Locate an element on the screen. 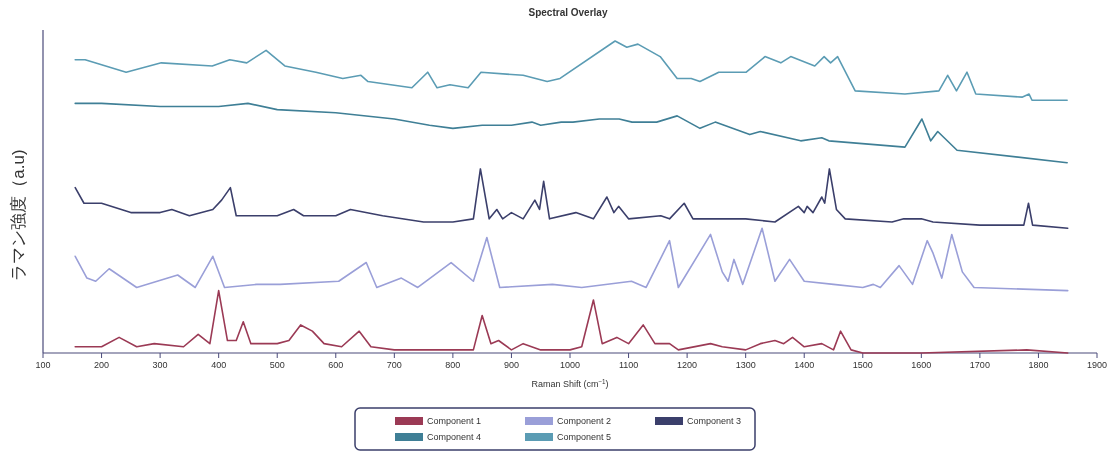 The width and height of the screenshot is (1110, 457). chart-title: Spectral Overlay is located at coordinates (568, 12).